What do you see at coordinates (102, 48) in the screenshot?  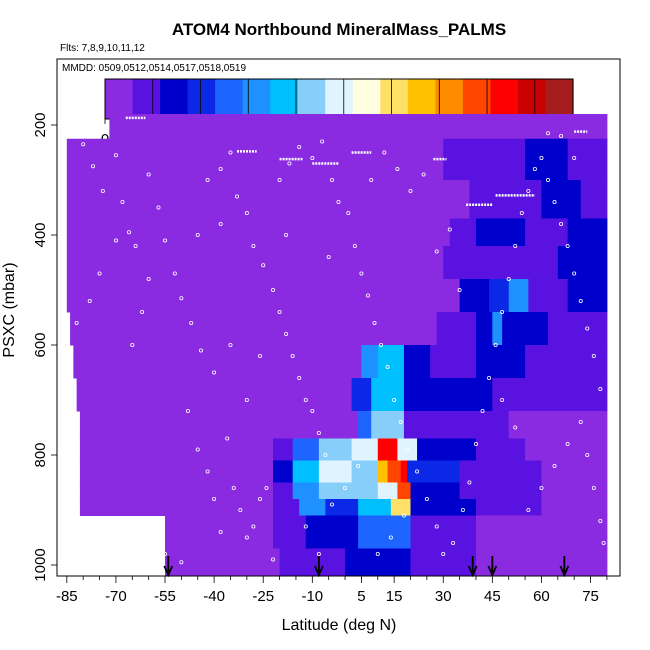 I see `flights-subtitle: Flts: 7,8,9,10,11,12` at bounding box center [102, 48].